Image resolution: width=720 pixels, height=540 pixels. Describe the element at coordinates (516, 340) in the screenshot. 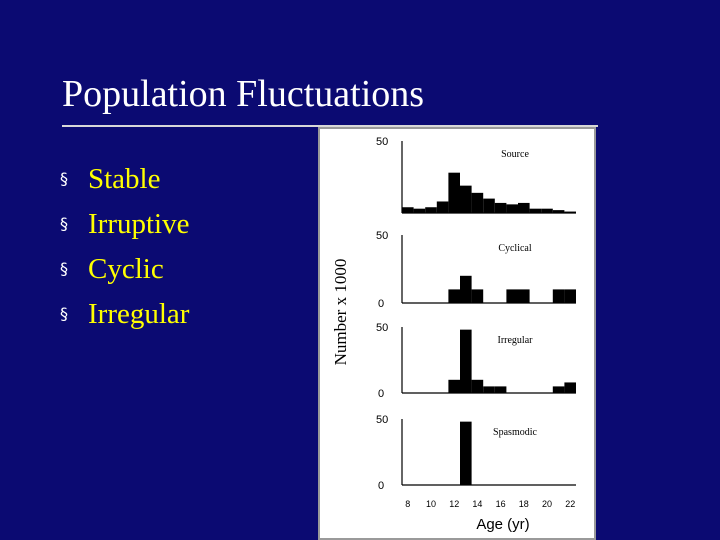

I see `panel-name-label: Irregular` at that location.